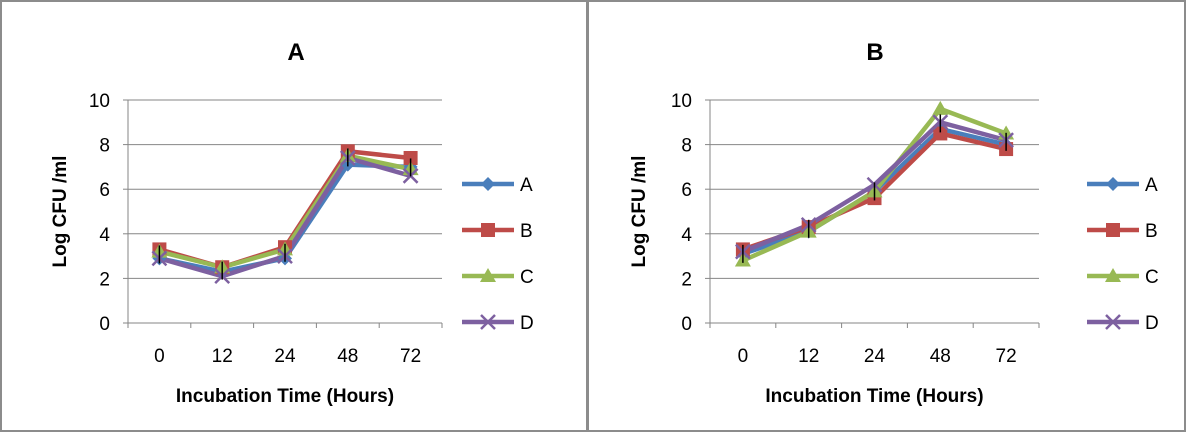 Image resolution: width=1187 pixels, height=432 pixels. I want to click on chart-title: A, so click(295, 52).